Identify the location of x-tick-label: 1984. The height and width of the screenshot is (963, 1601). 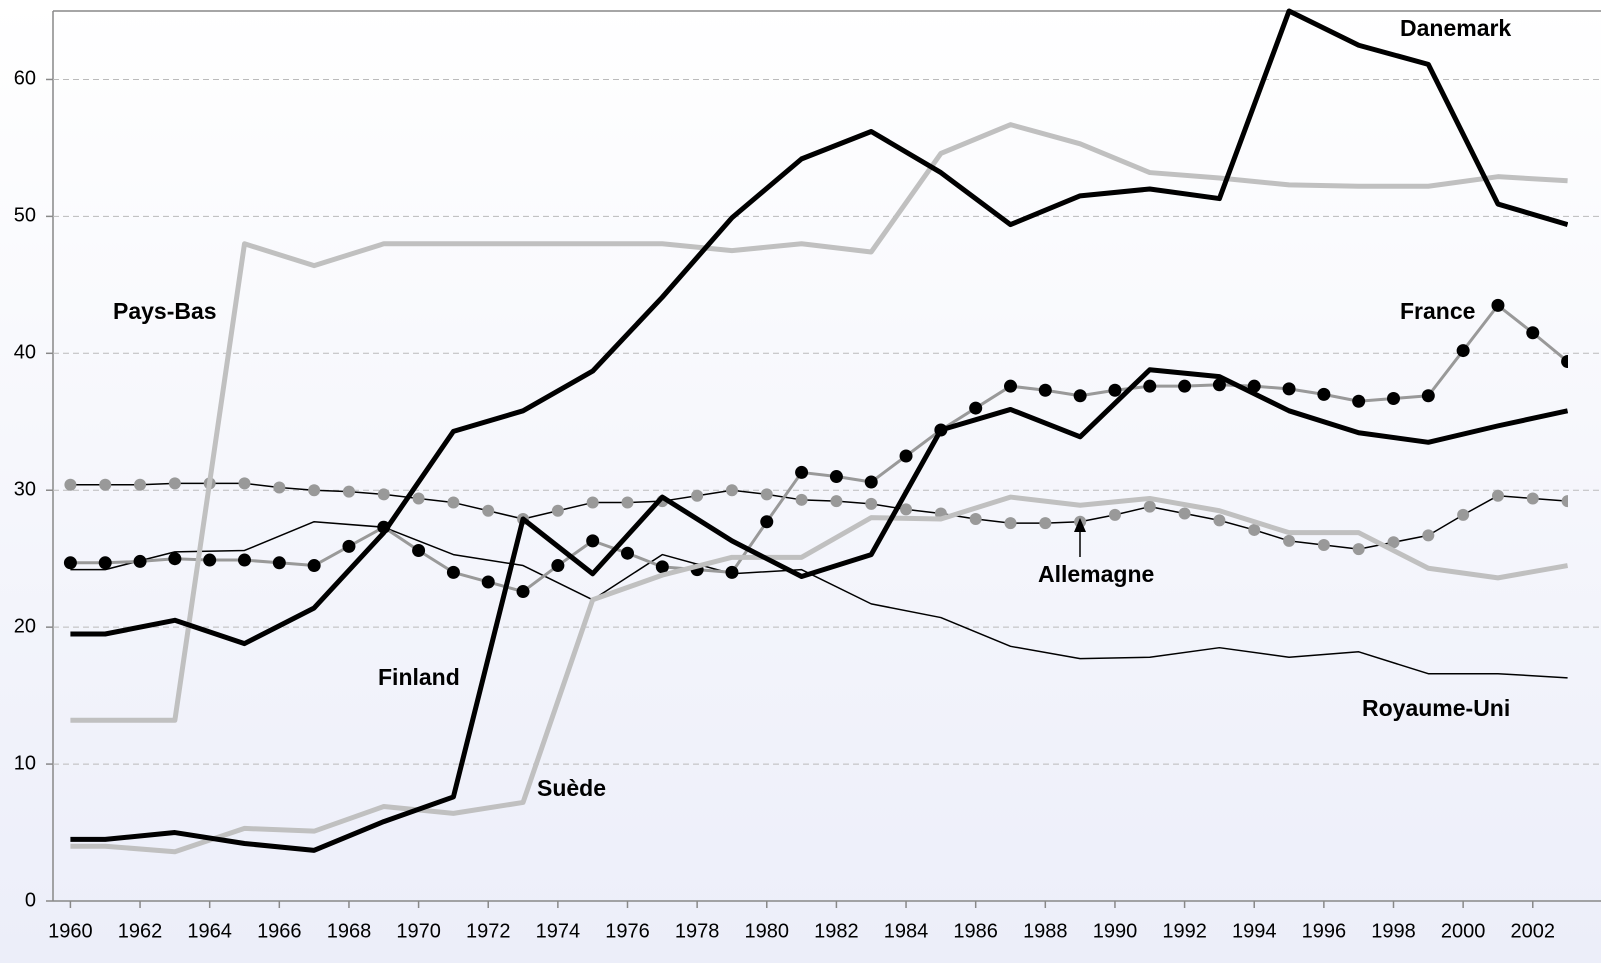
(906, 931).